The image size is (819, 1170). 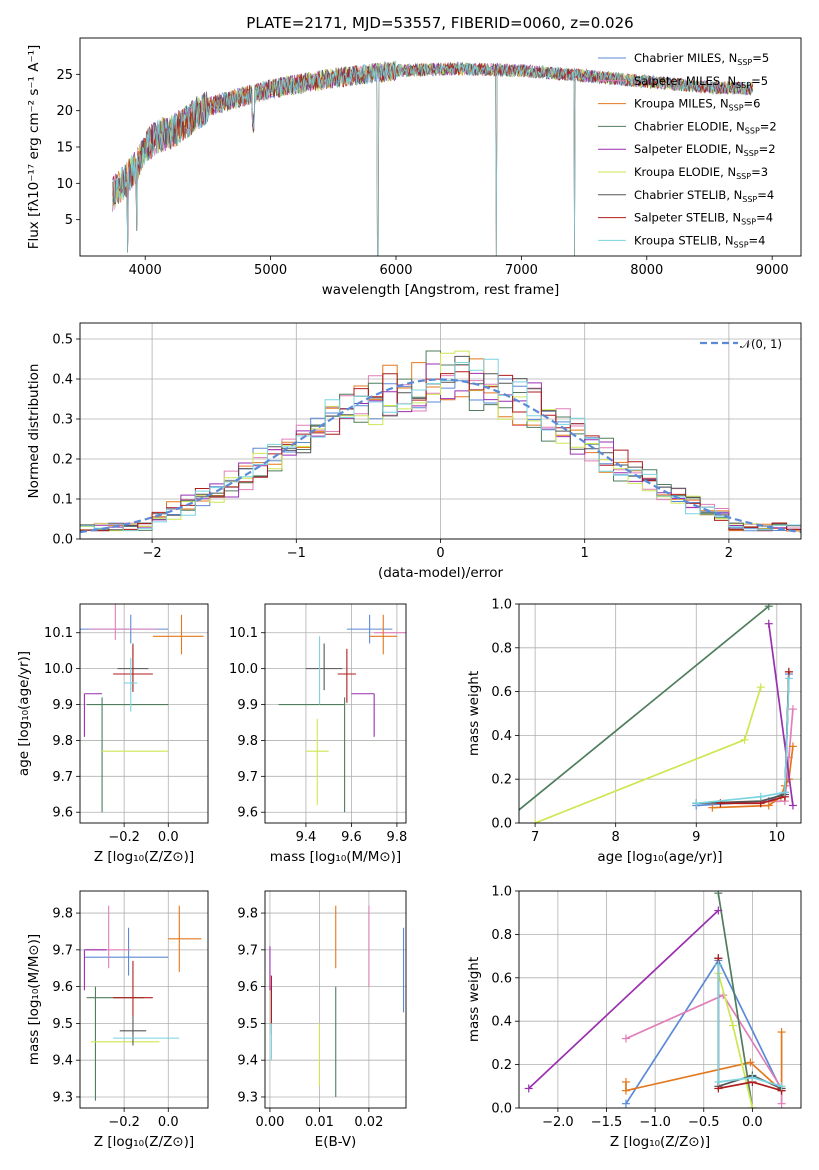 I want to click on x-tick-label: 7000, so click(x=521, y=270).